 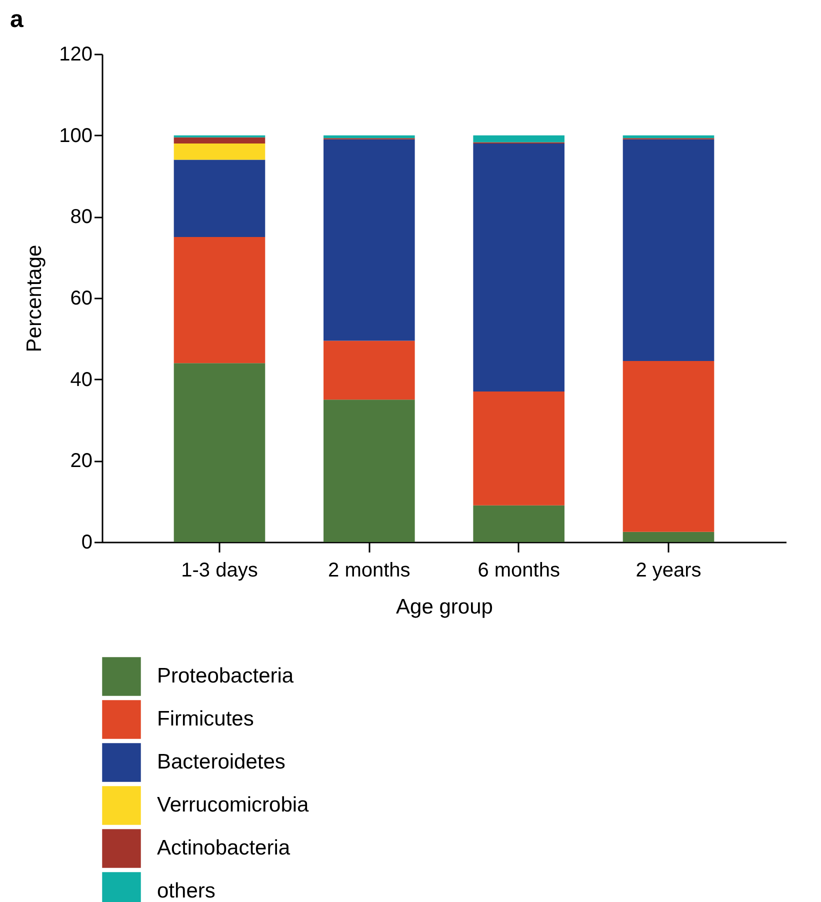 What do you see at coordinates (81, 461) in the screenshot?
I see `y-tick-label: 20` at bounding box center [81, 461].